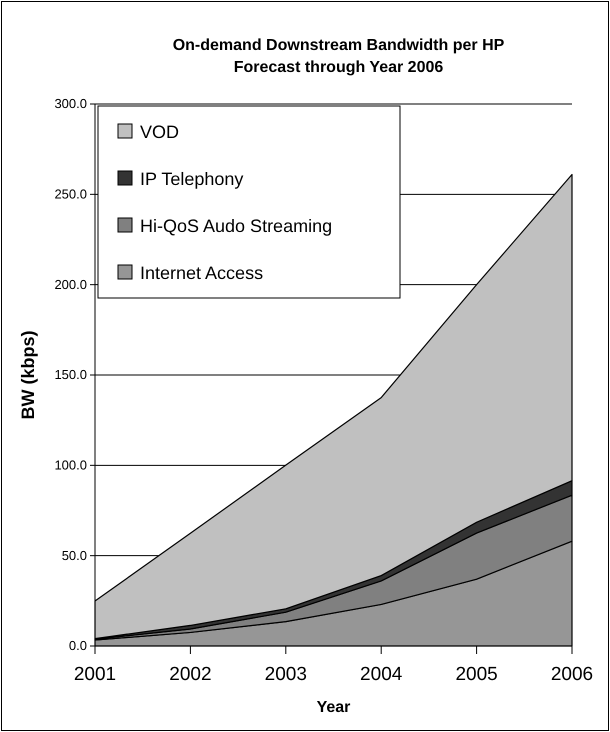 This screenshot has width=610, height=732. Describe the element at coordinates (285, 674) in the screenshot. I see `x-tick-label: 2003` at that location.